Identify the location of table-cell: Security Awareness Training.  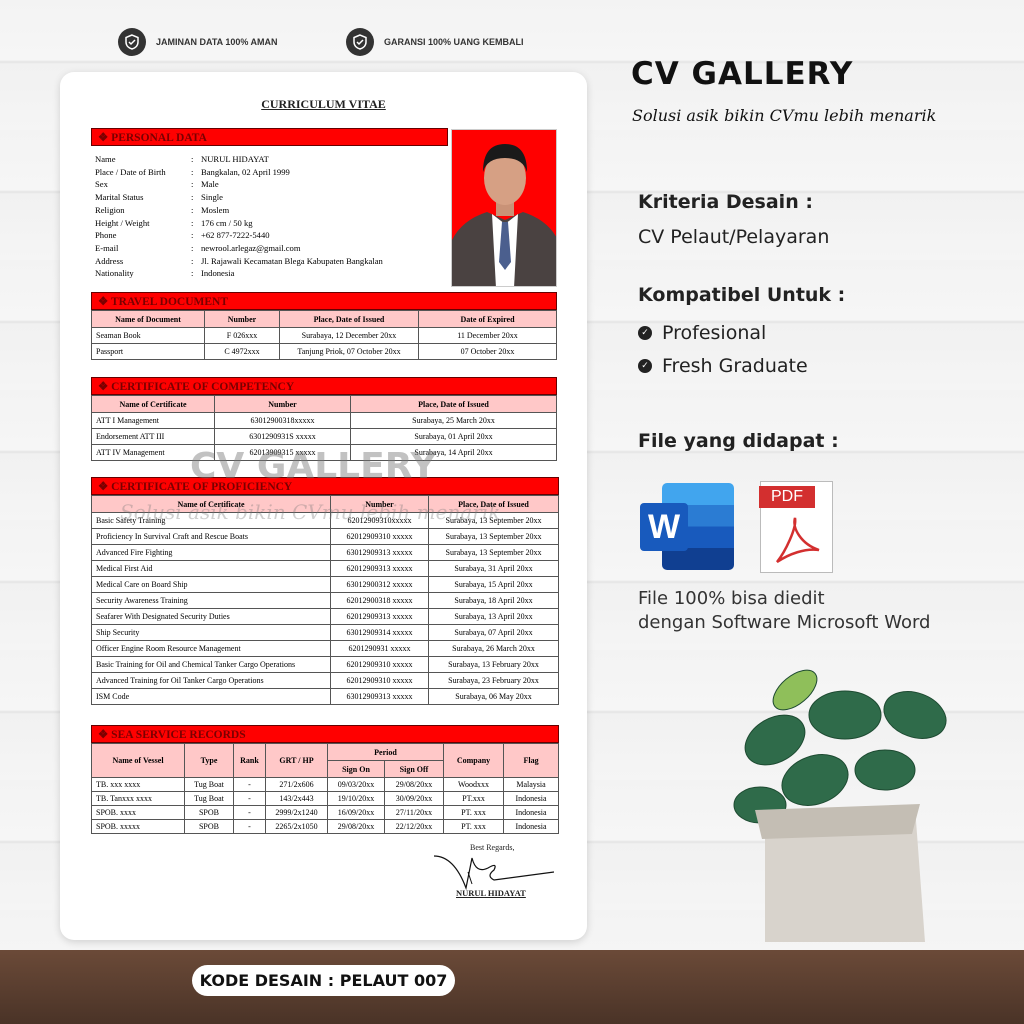
(211, 600).